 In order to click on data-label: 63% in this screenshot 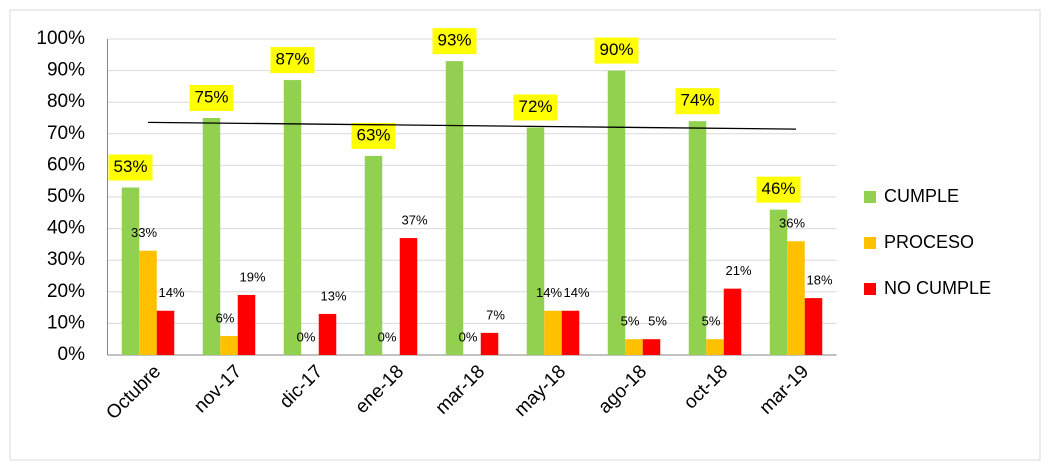, I will do `click(373, 134)`.